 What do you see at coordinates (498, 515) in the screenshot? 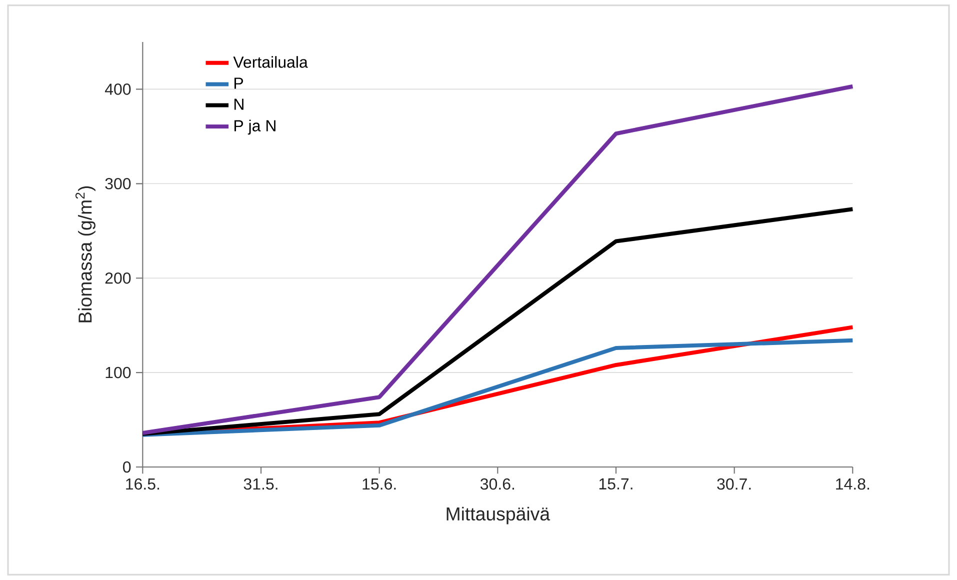
I see `x-axis-title: Mittauspäivä` at bounding box center [498, 515].